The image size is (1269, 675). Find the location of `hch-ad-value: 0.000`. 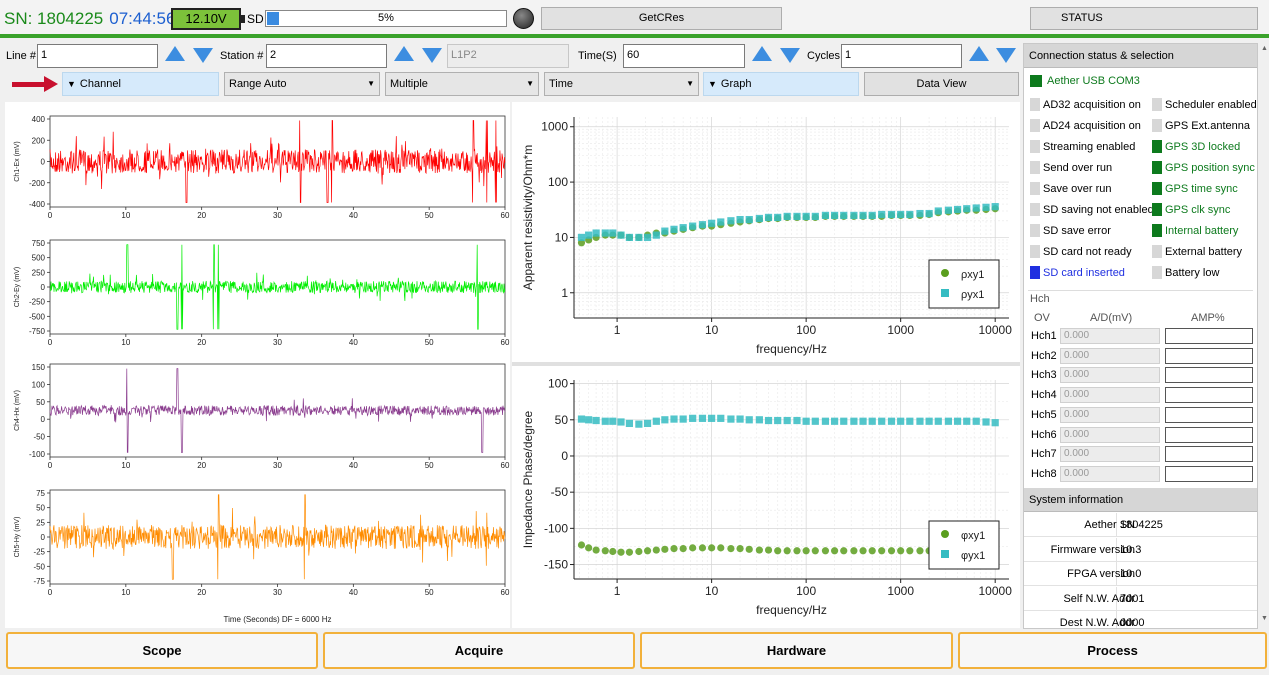

hch-ad-value: 0.000 is located at coordinates (1110, 375).